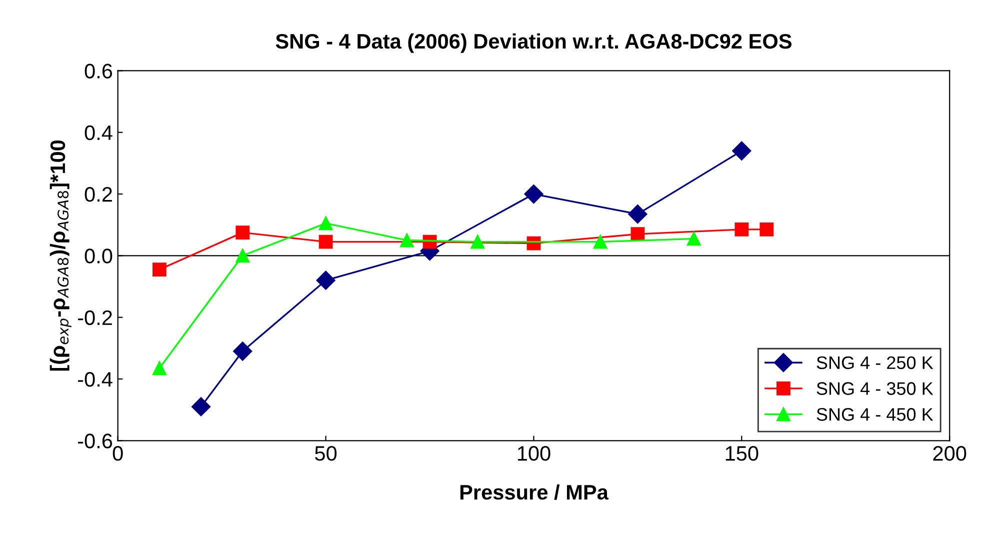  What do you see at coordinates (949, 453) in the screenshot?
I see `x-tick-label: 200` at bounding box center [949, 453].